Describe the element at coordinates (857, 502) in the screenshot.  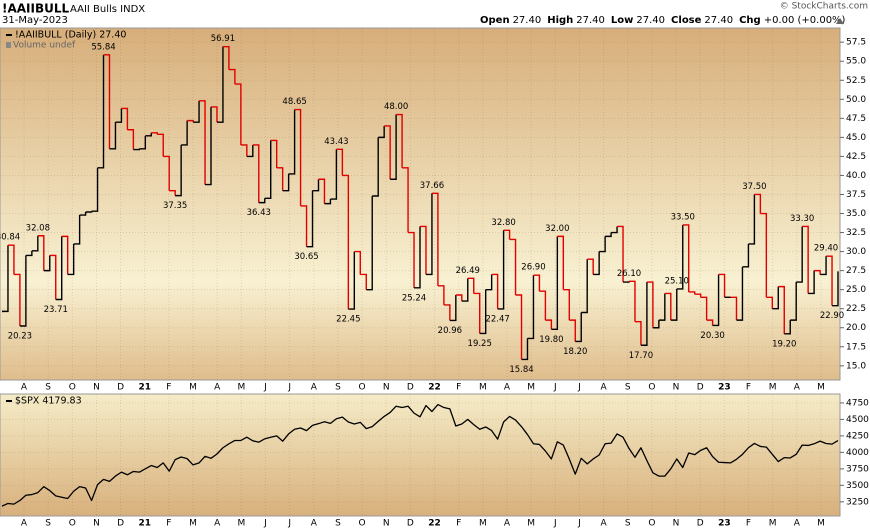
I see `y-tick-label: 3250` at that location.